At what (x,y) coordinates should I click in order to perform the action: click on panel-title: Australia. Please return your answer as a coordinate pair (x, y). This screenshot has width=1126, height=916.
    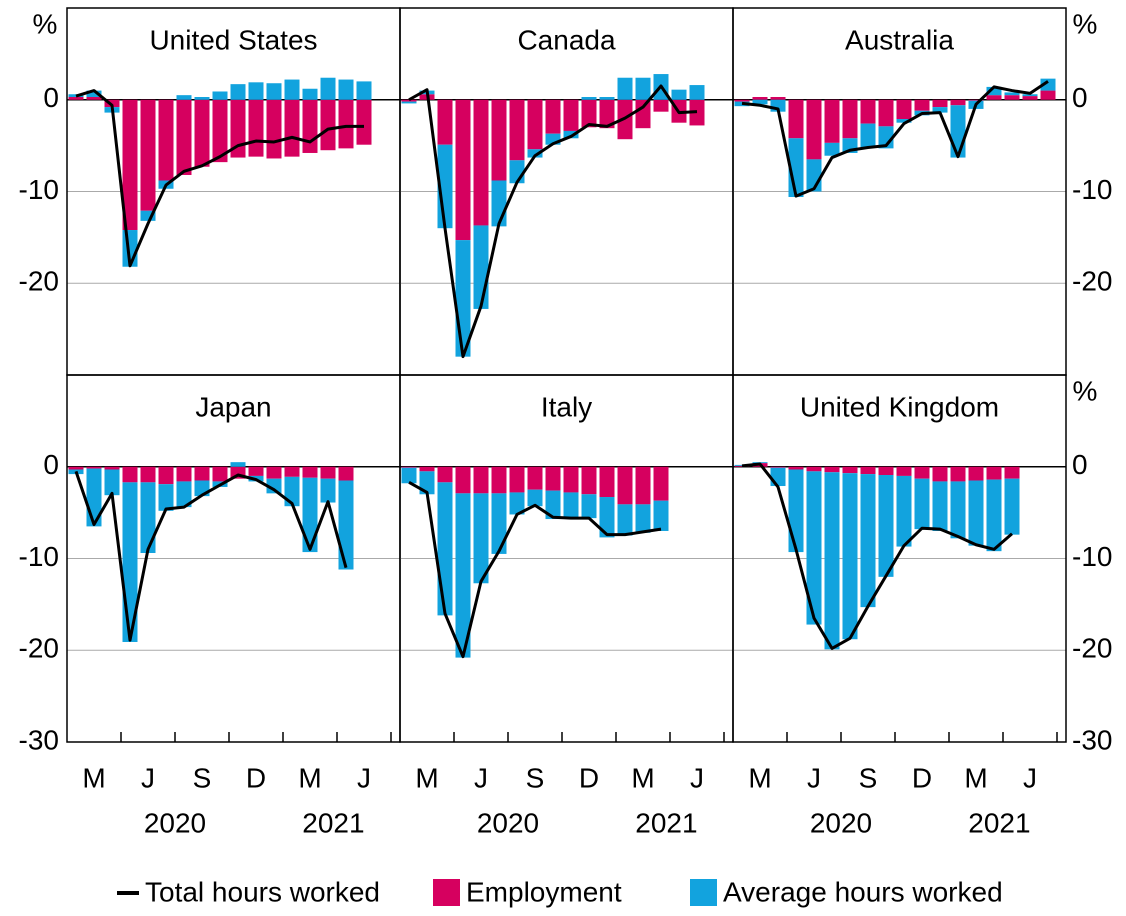
    Looking at the image, I should click on (899, 39).